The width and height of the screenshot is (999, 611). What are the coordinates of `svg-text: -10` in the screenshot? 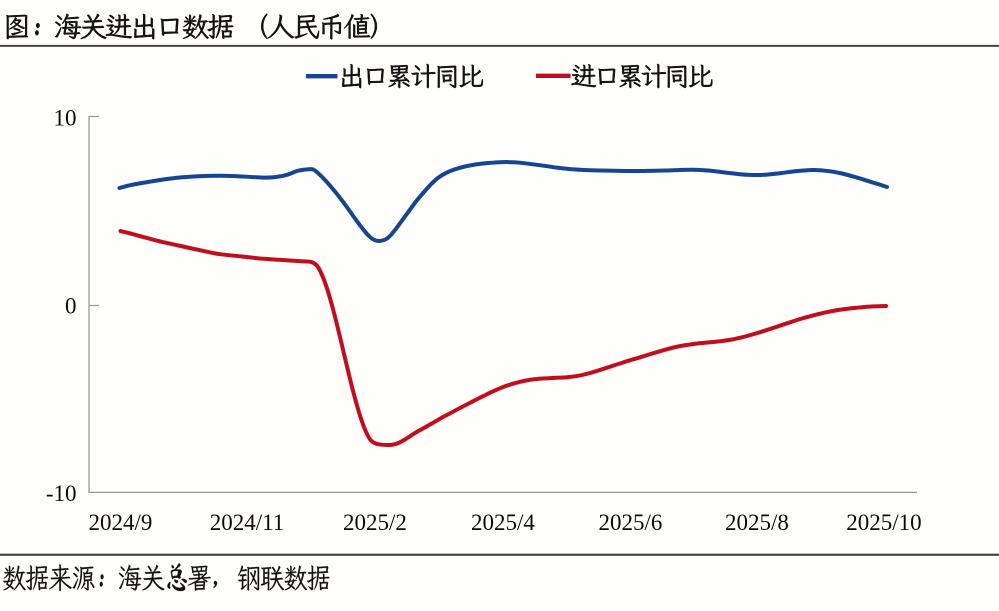 It's located at (61, 493).